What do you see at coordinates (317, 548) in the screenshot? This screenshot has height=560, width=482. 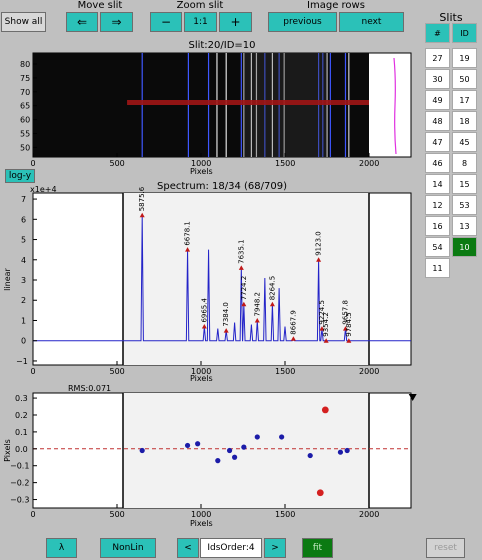 I see `fit-button: fit` at bounding box center [317, 548].